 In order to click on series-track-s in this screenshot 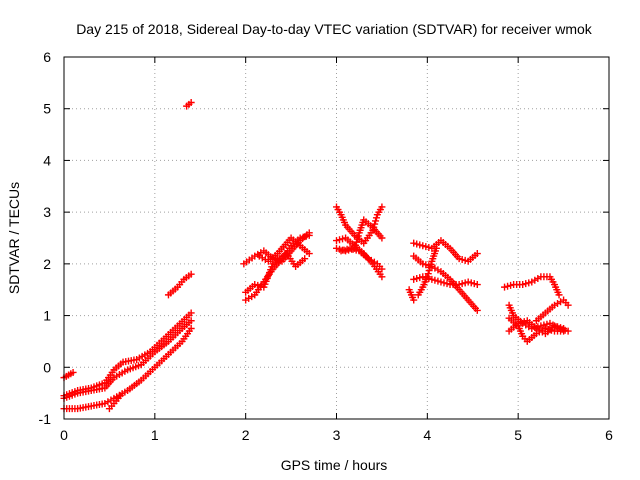, I will do `click(427, 271)`.